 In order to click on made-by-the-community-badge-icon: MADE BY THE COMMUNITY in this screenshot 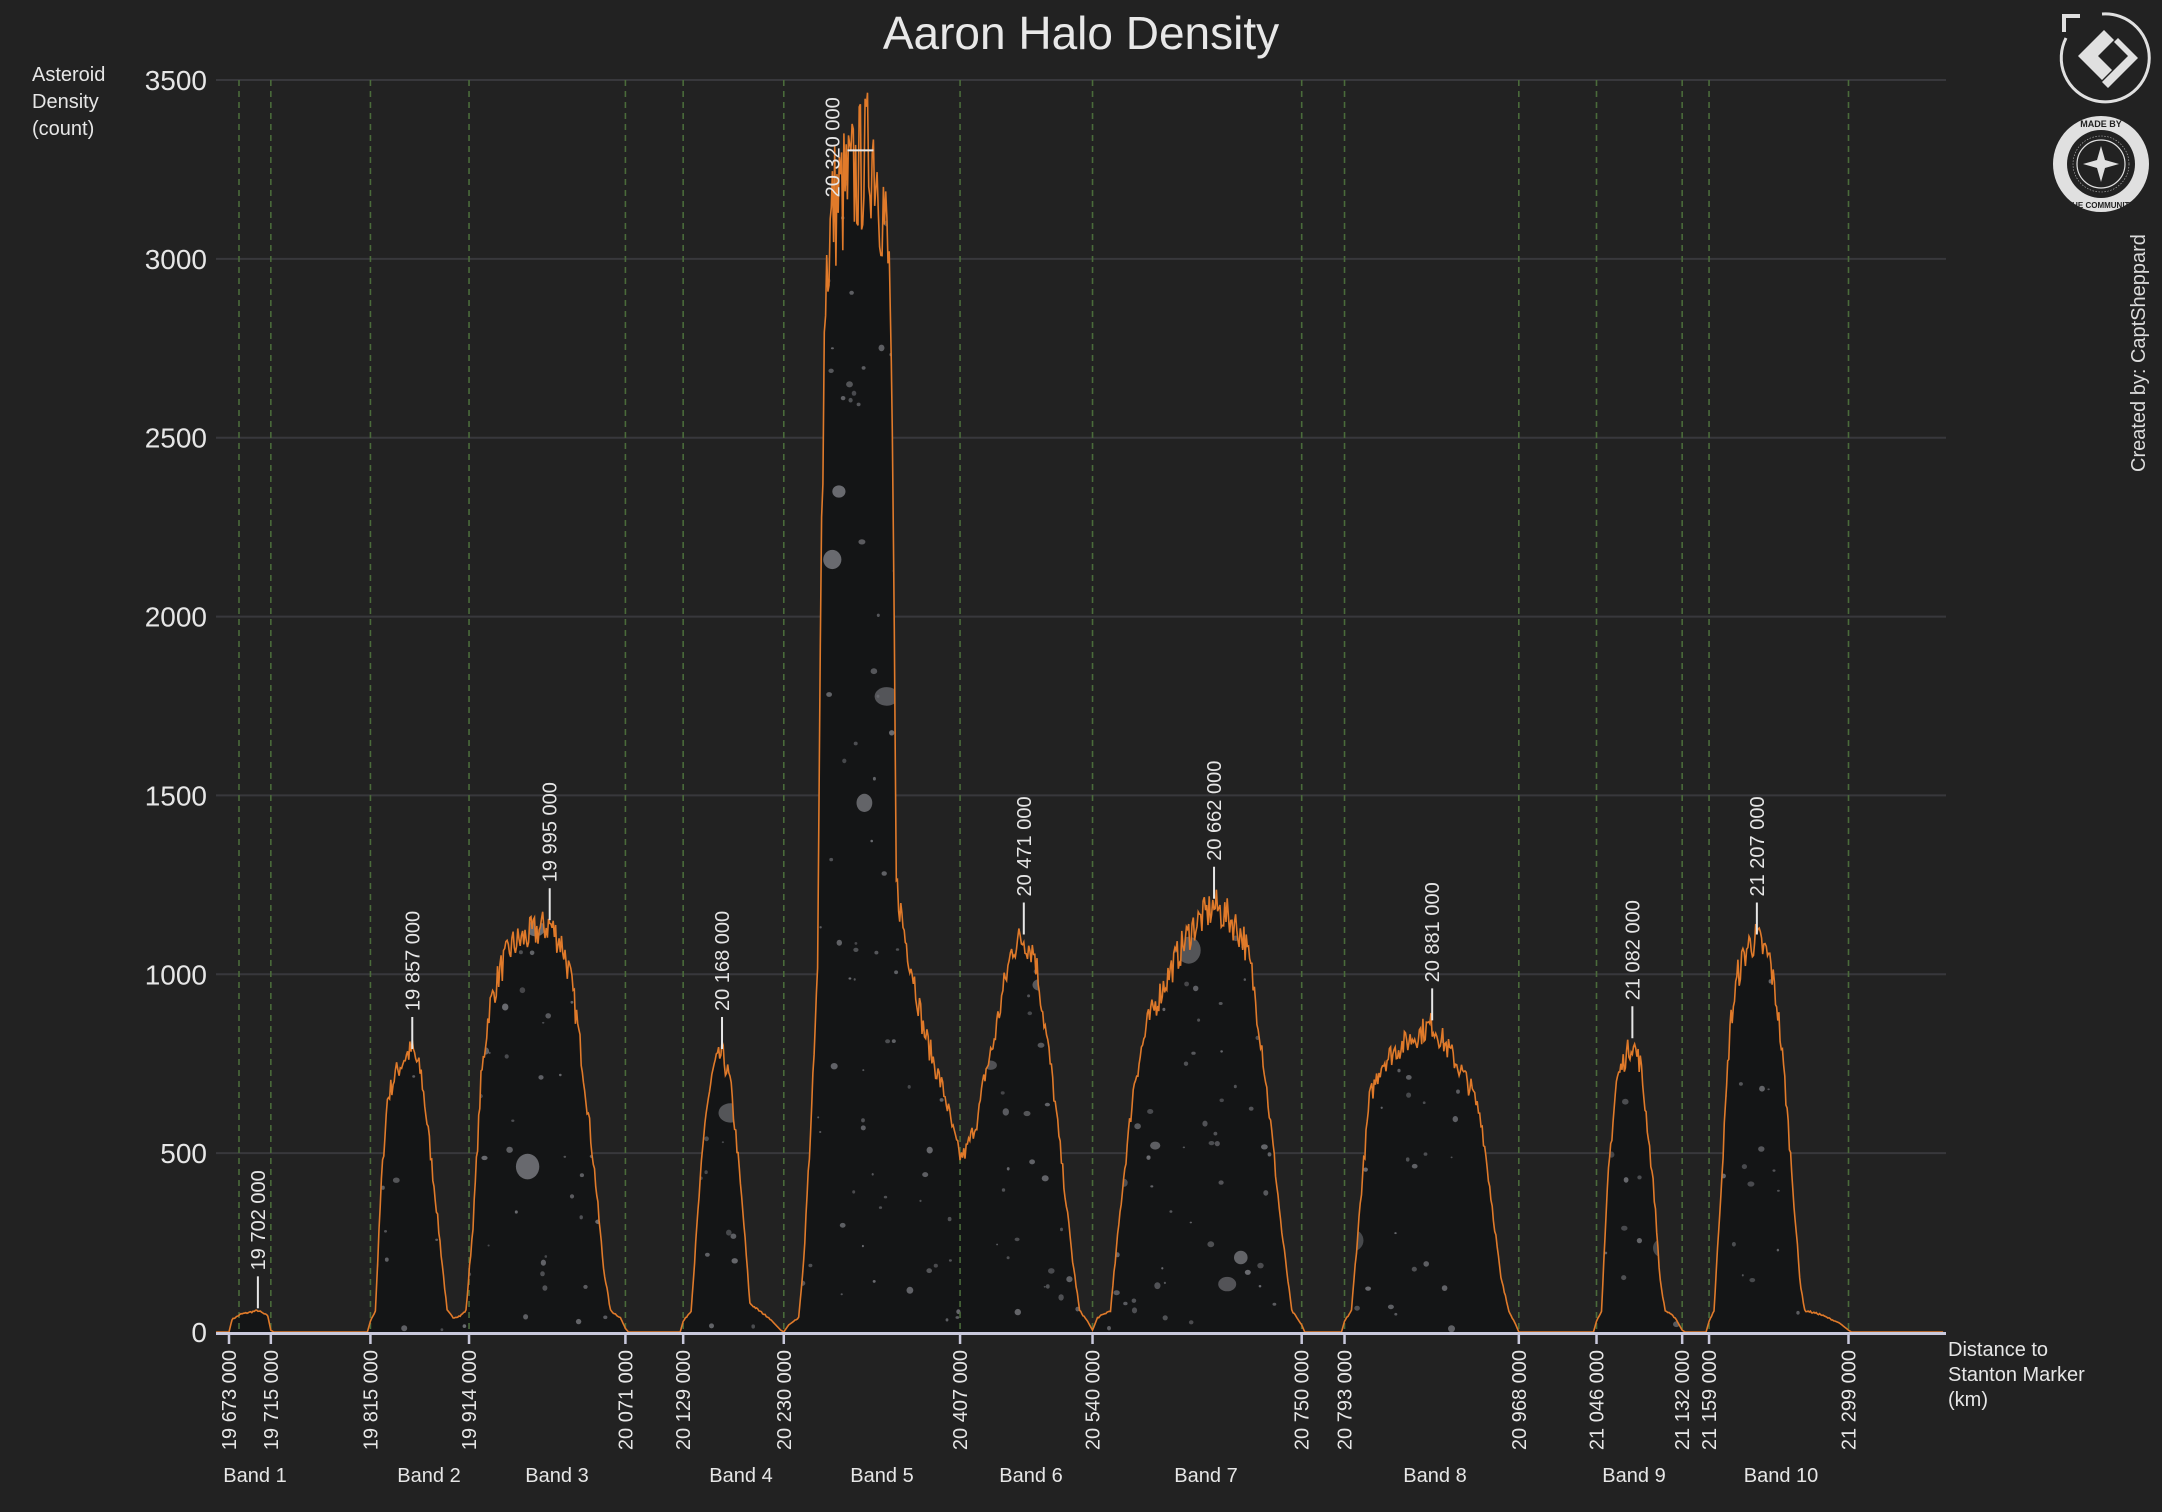, I will do `click(2101, 164)`.